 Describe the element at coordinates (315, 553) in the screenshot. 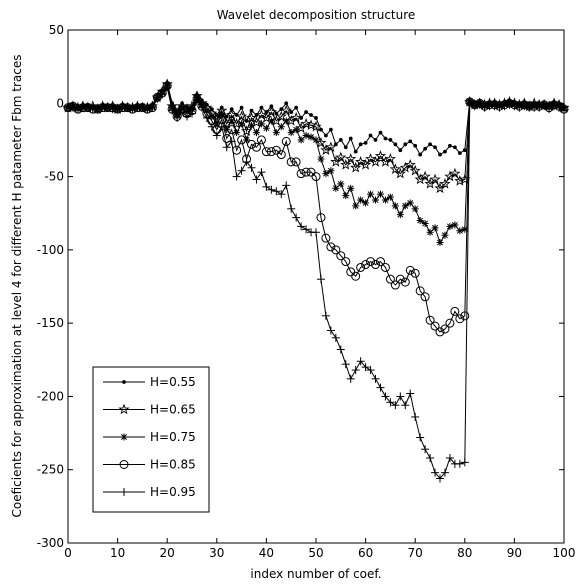

I see `x-tick-label: 50` at that location.